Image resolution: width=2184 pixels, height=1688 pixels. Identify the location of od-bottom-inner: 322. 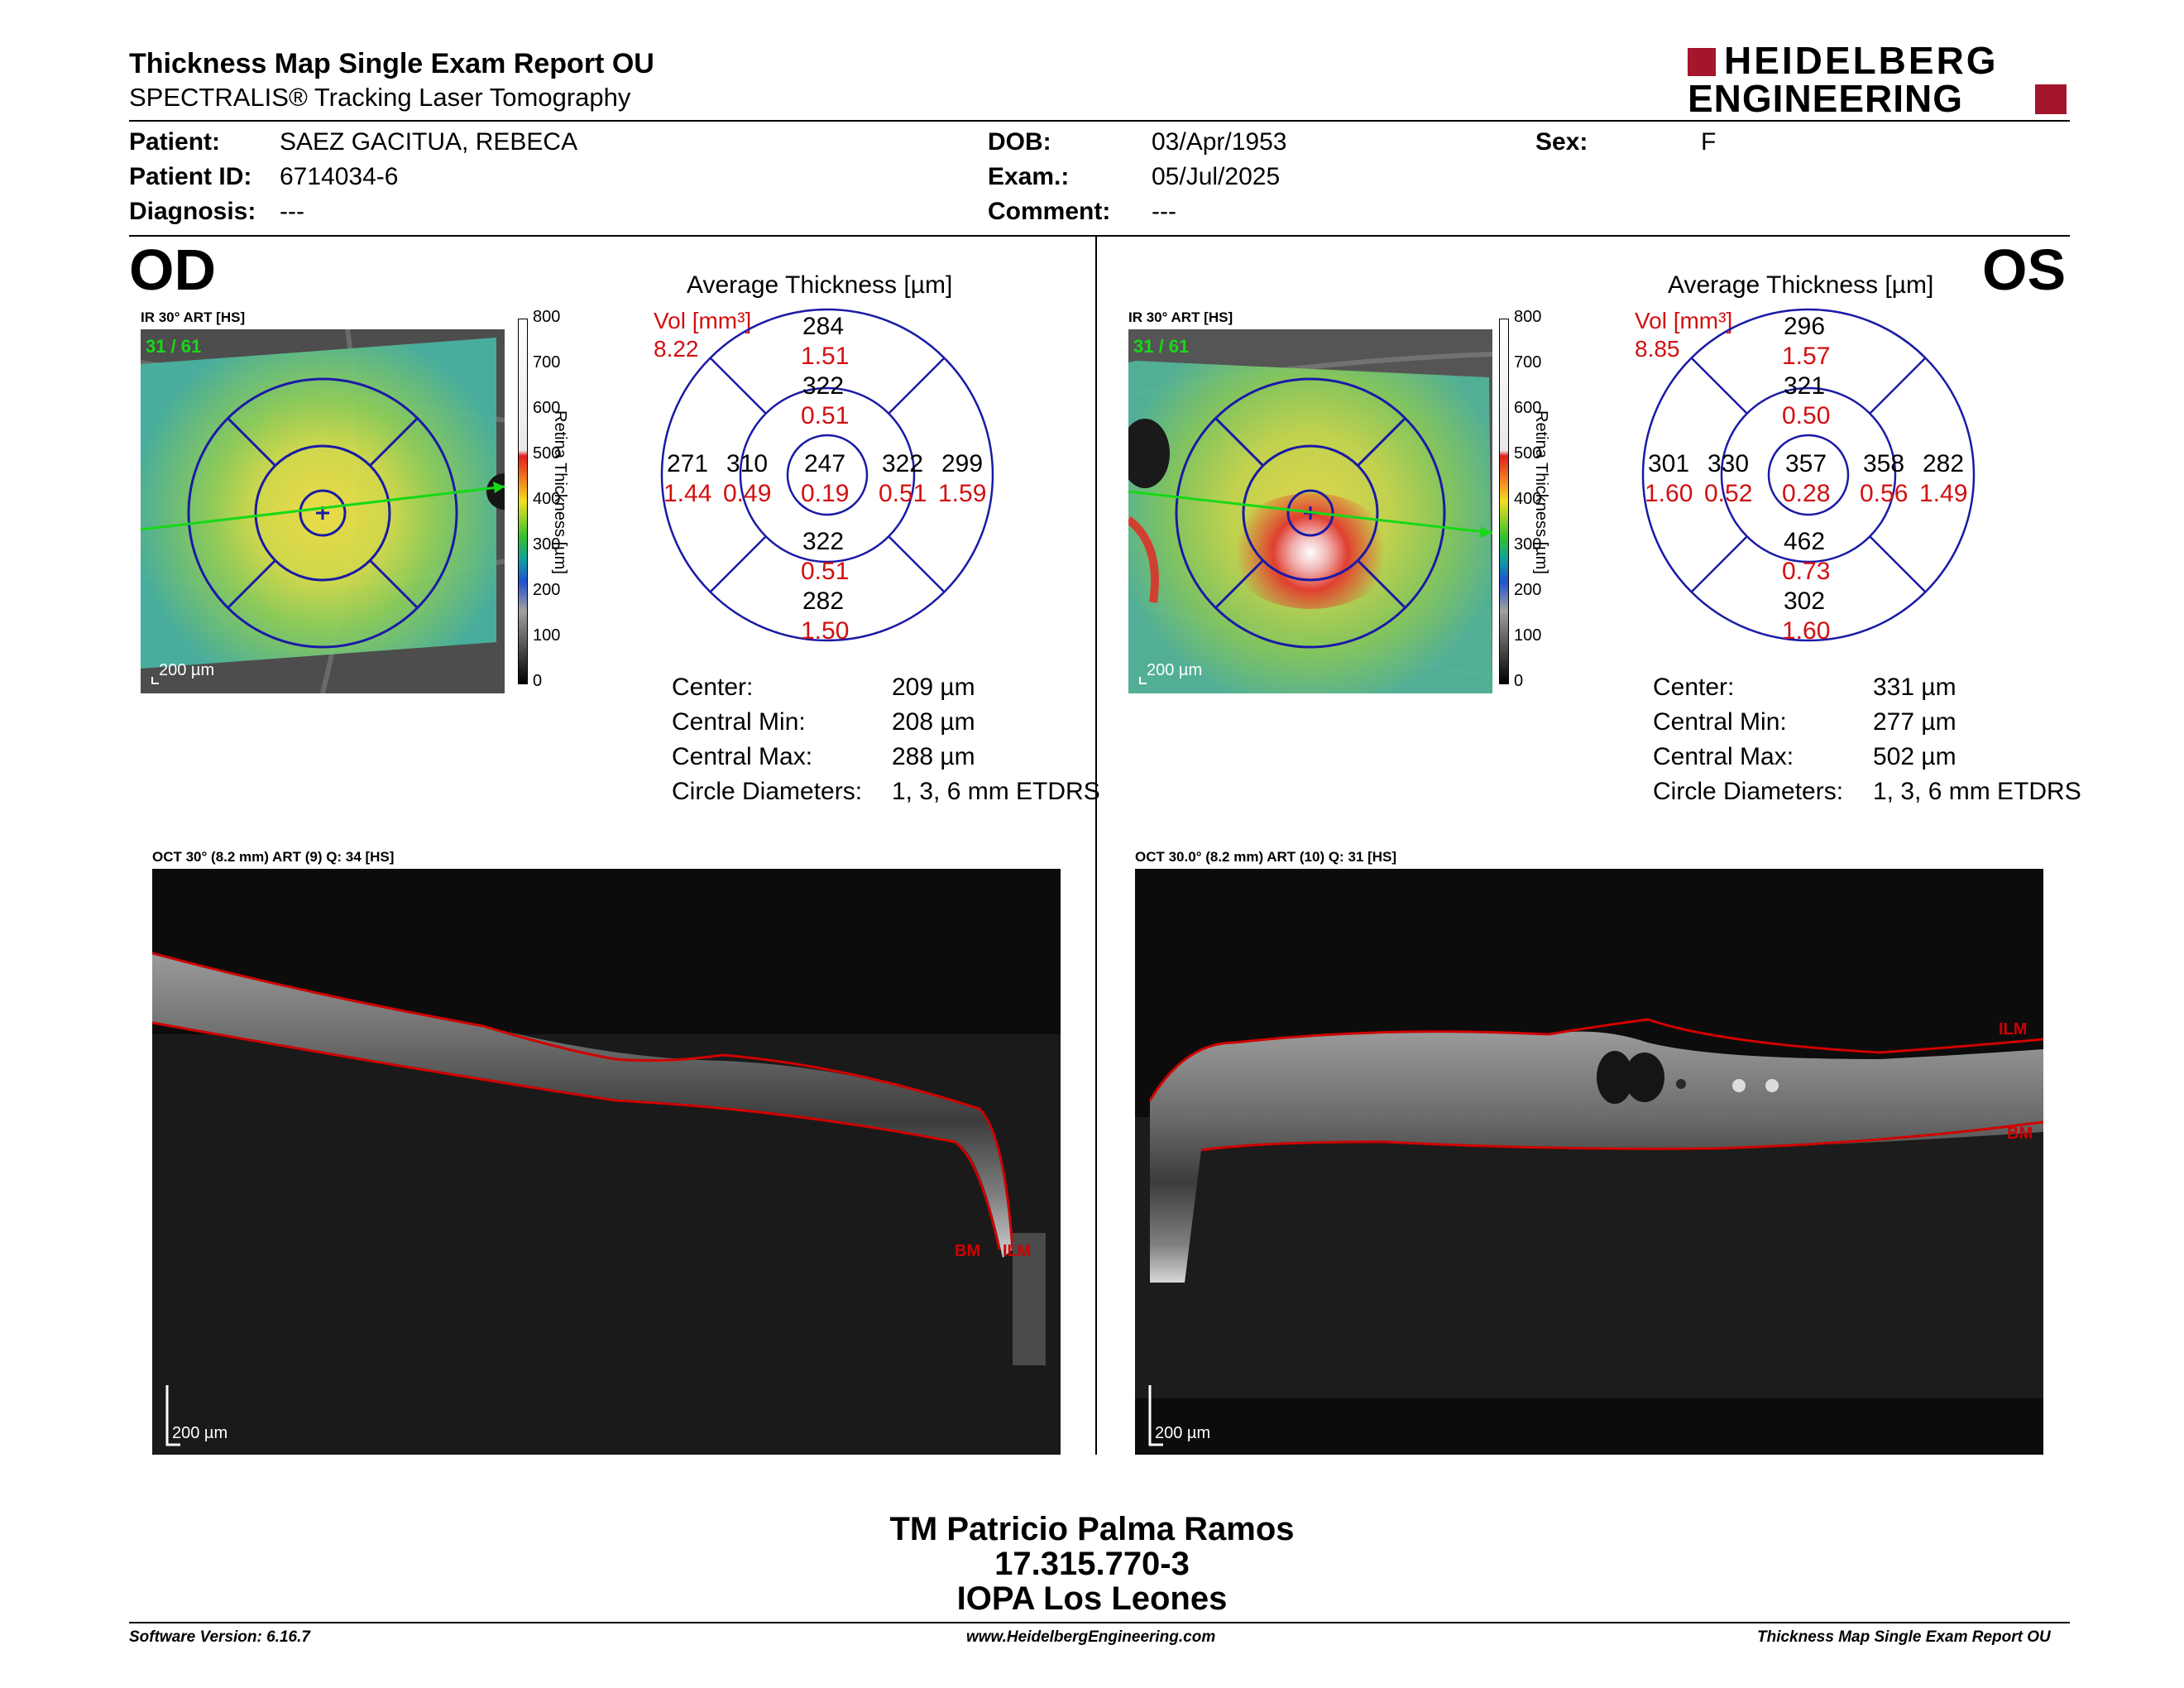
(823, 541).